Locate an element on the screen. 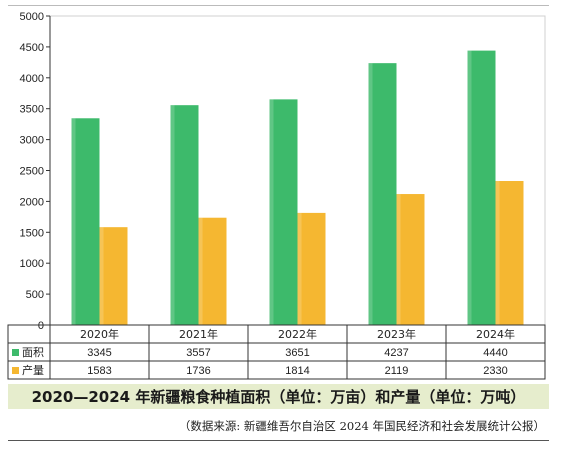 Image resolution: width=561 pixels, height=451 pixels. y-tick-label: 500 is located at coordinates (35, 295).